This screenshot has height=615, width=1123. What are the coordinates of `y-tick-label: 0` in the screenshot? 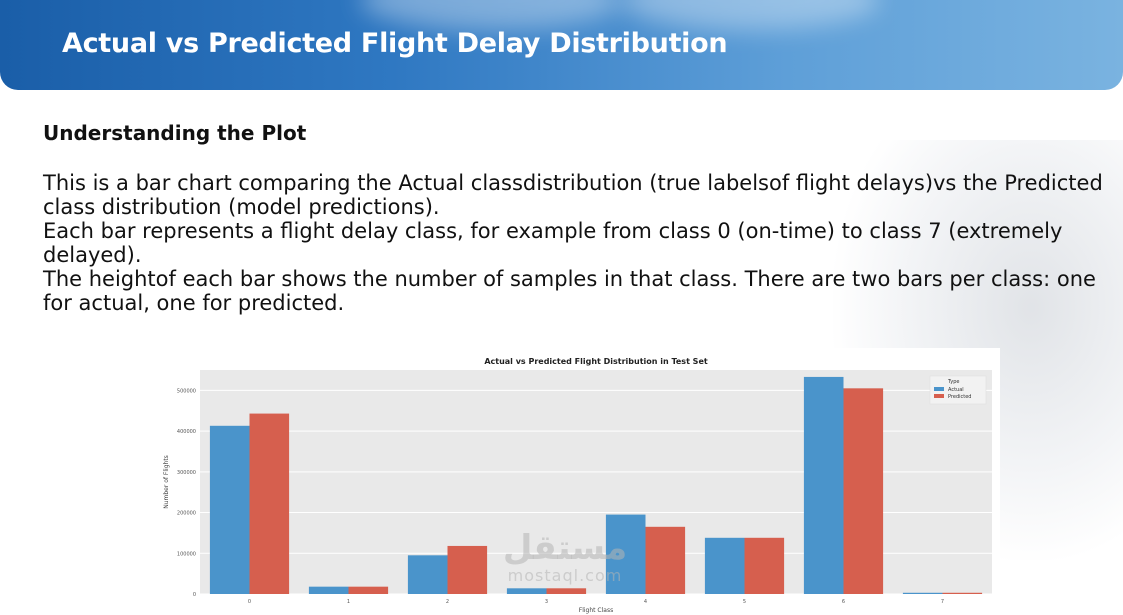 It's located at (194, 595).